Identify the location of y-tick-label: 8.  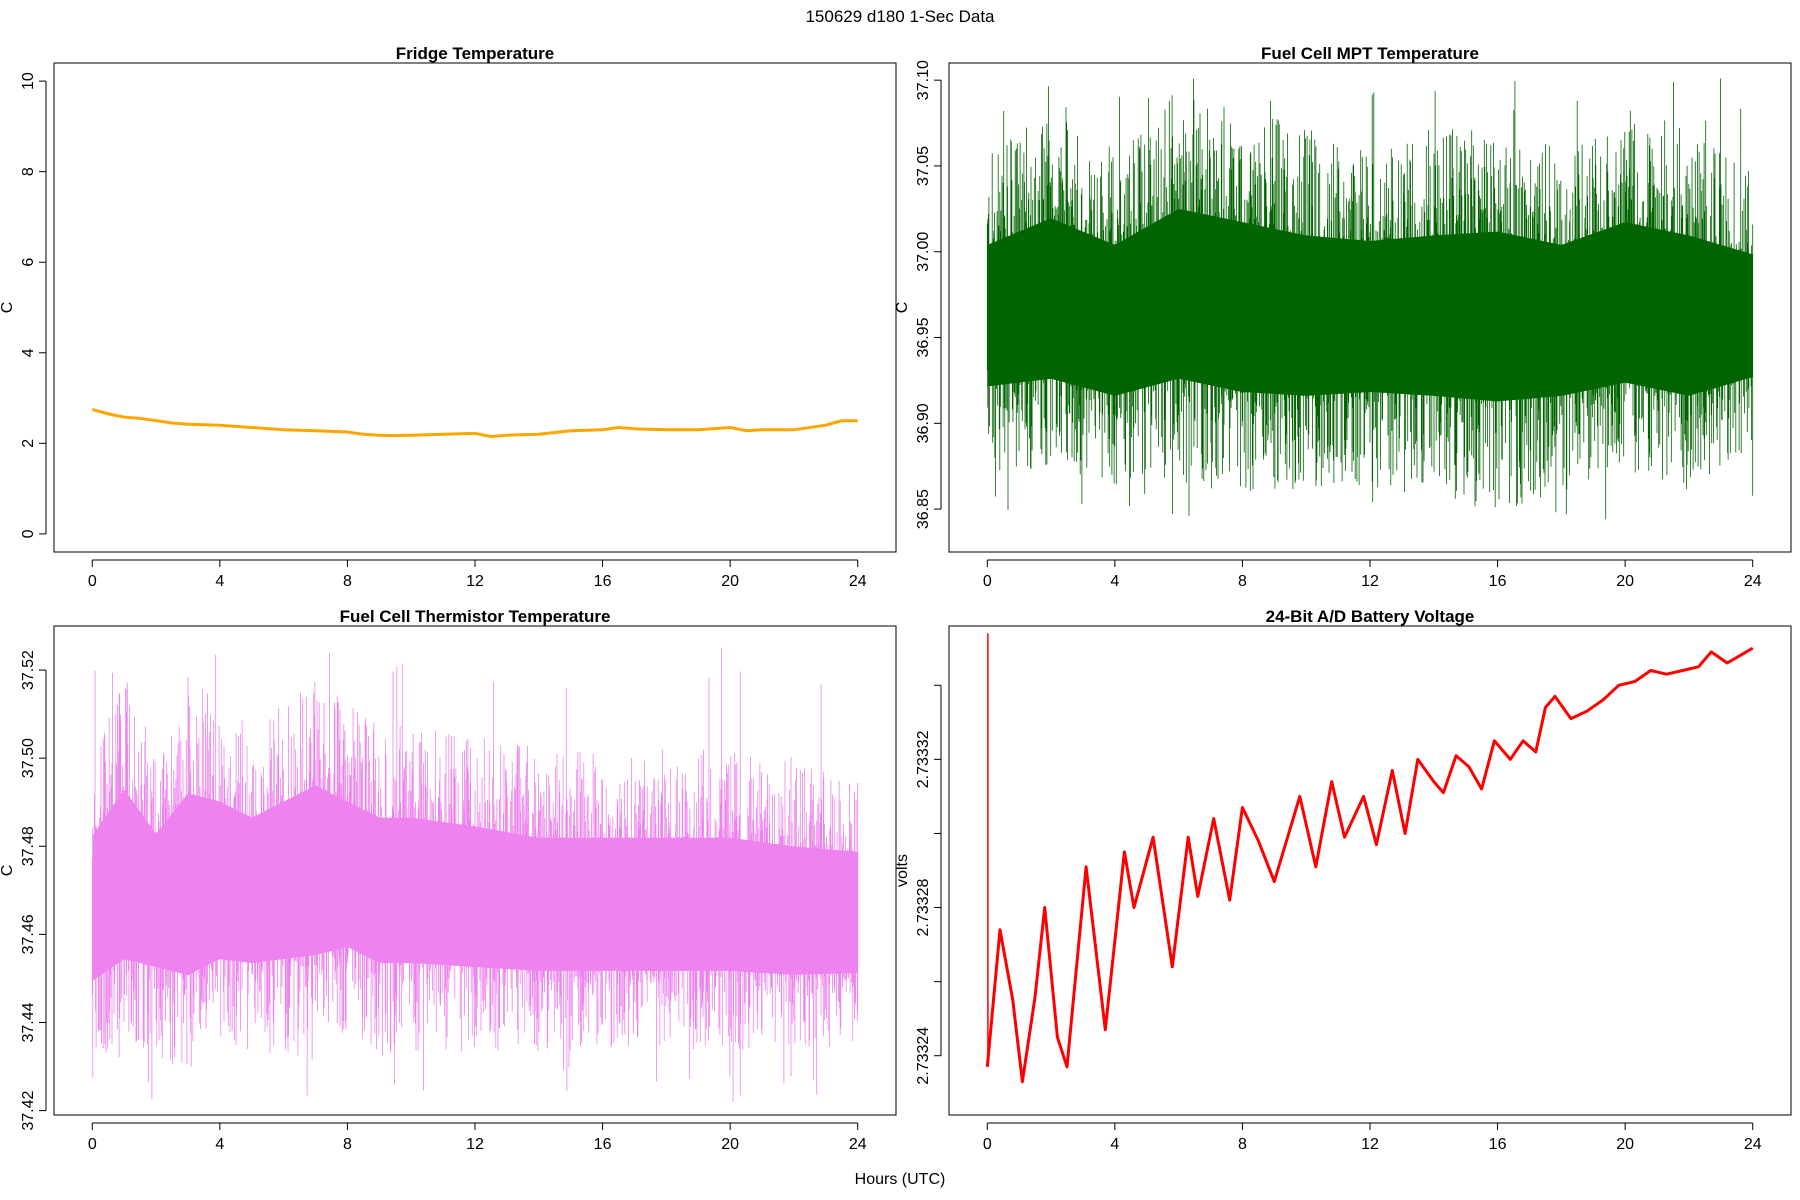
(28, 171).